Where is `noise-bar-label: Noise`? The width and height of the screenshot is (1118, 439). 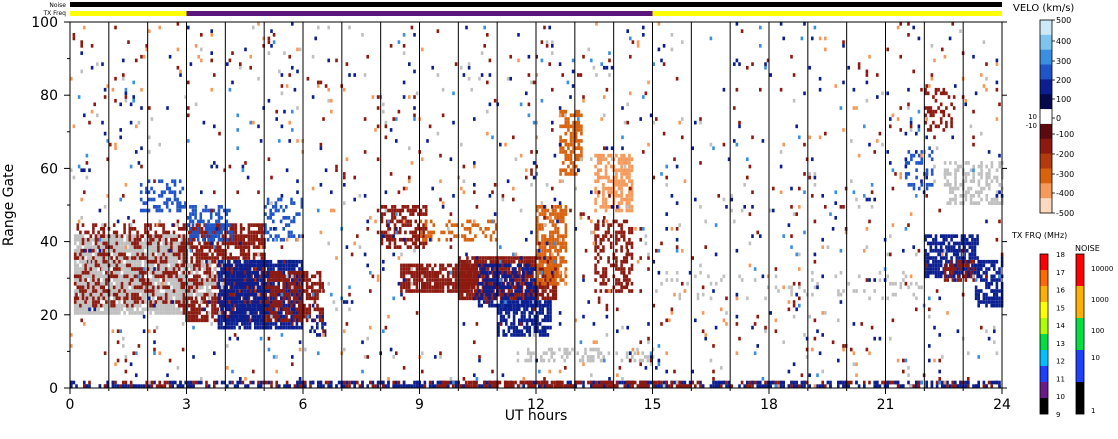
noise-bar-label: Noise is located at coordinates (57, 5).